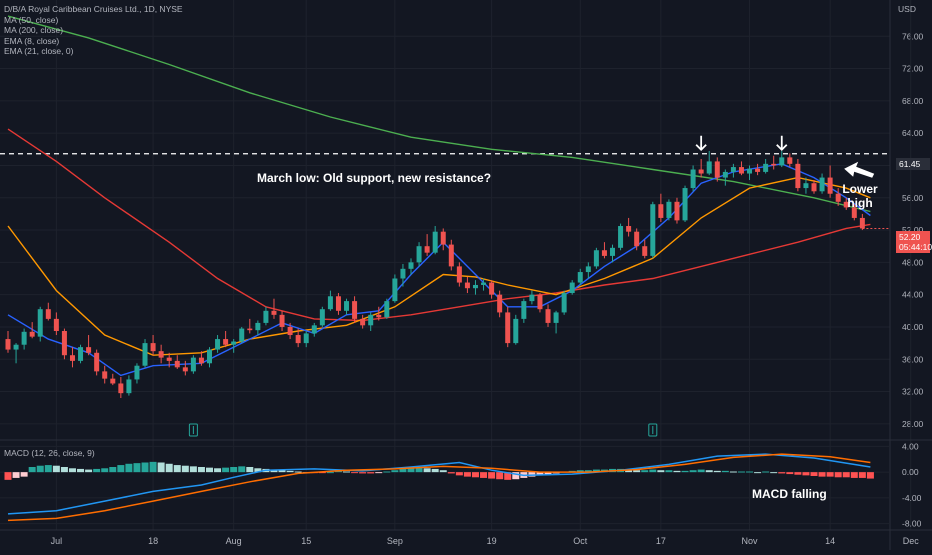 The width and height of the screenshot is (932, 555). I want to click on legend-ma200: MA (200, close), so click(34, 30).